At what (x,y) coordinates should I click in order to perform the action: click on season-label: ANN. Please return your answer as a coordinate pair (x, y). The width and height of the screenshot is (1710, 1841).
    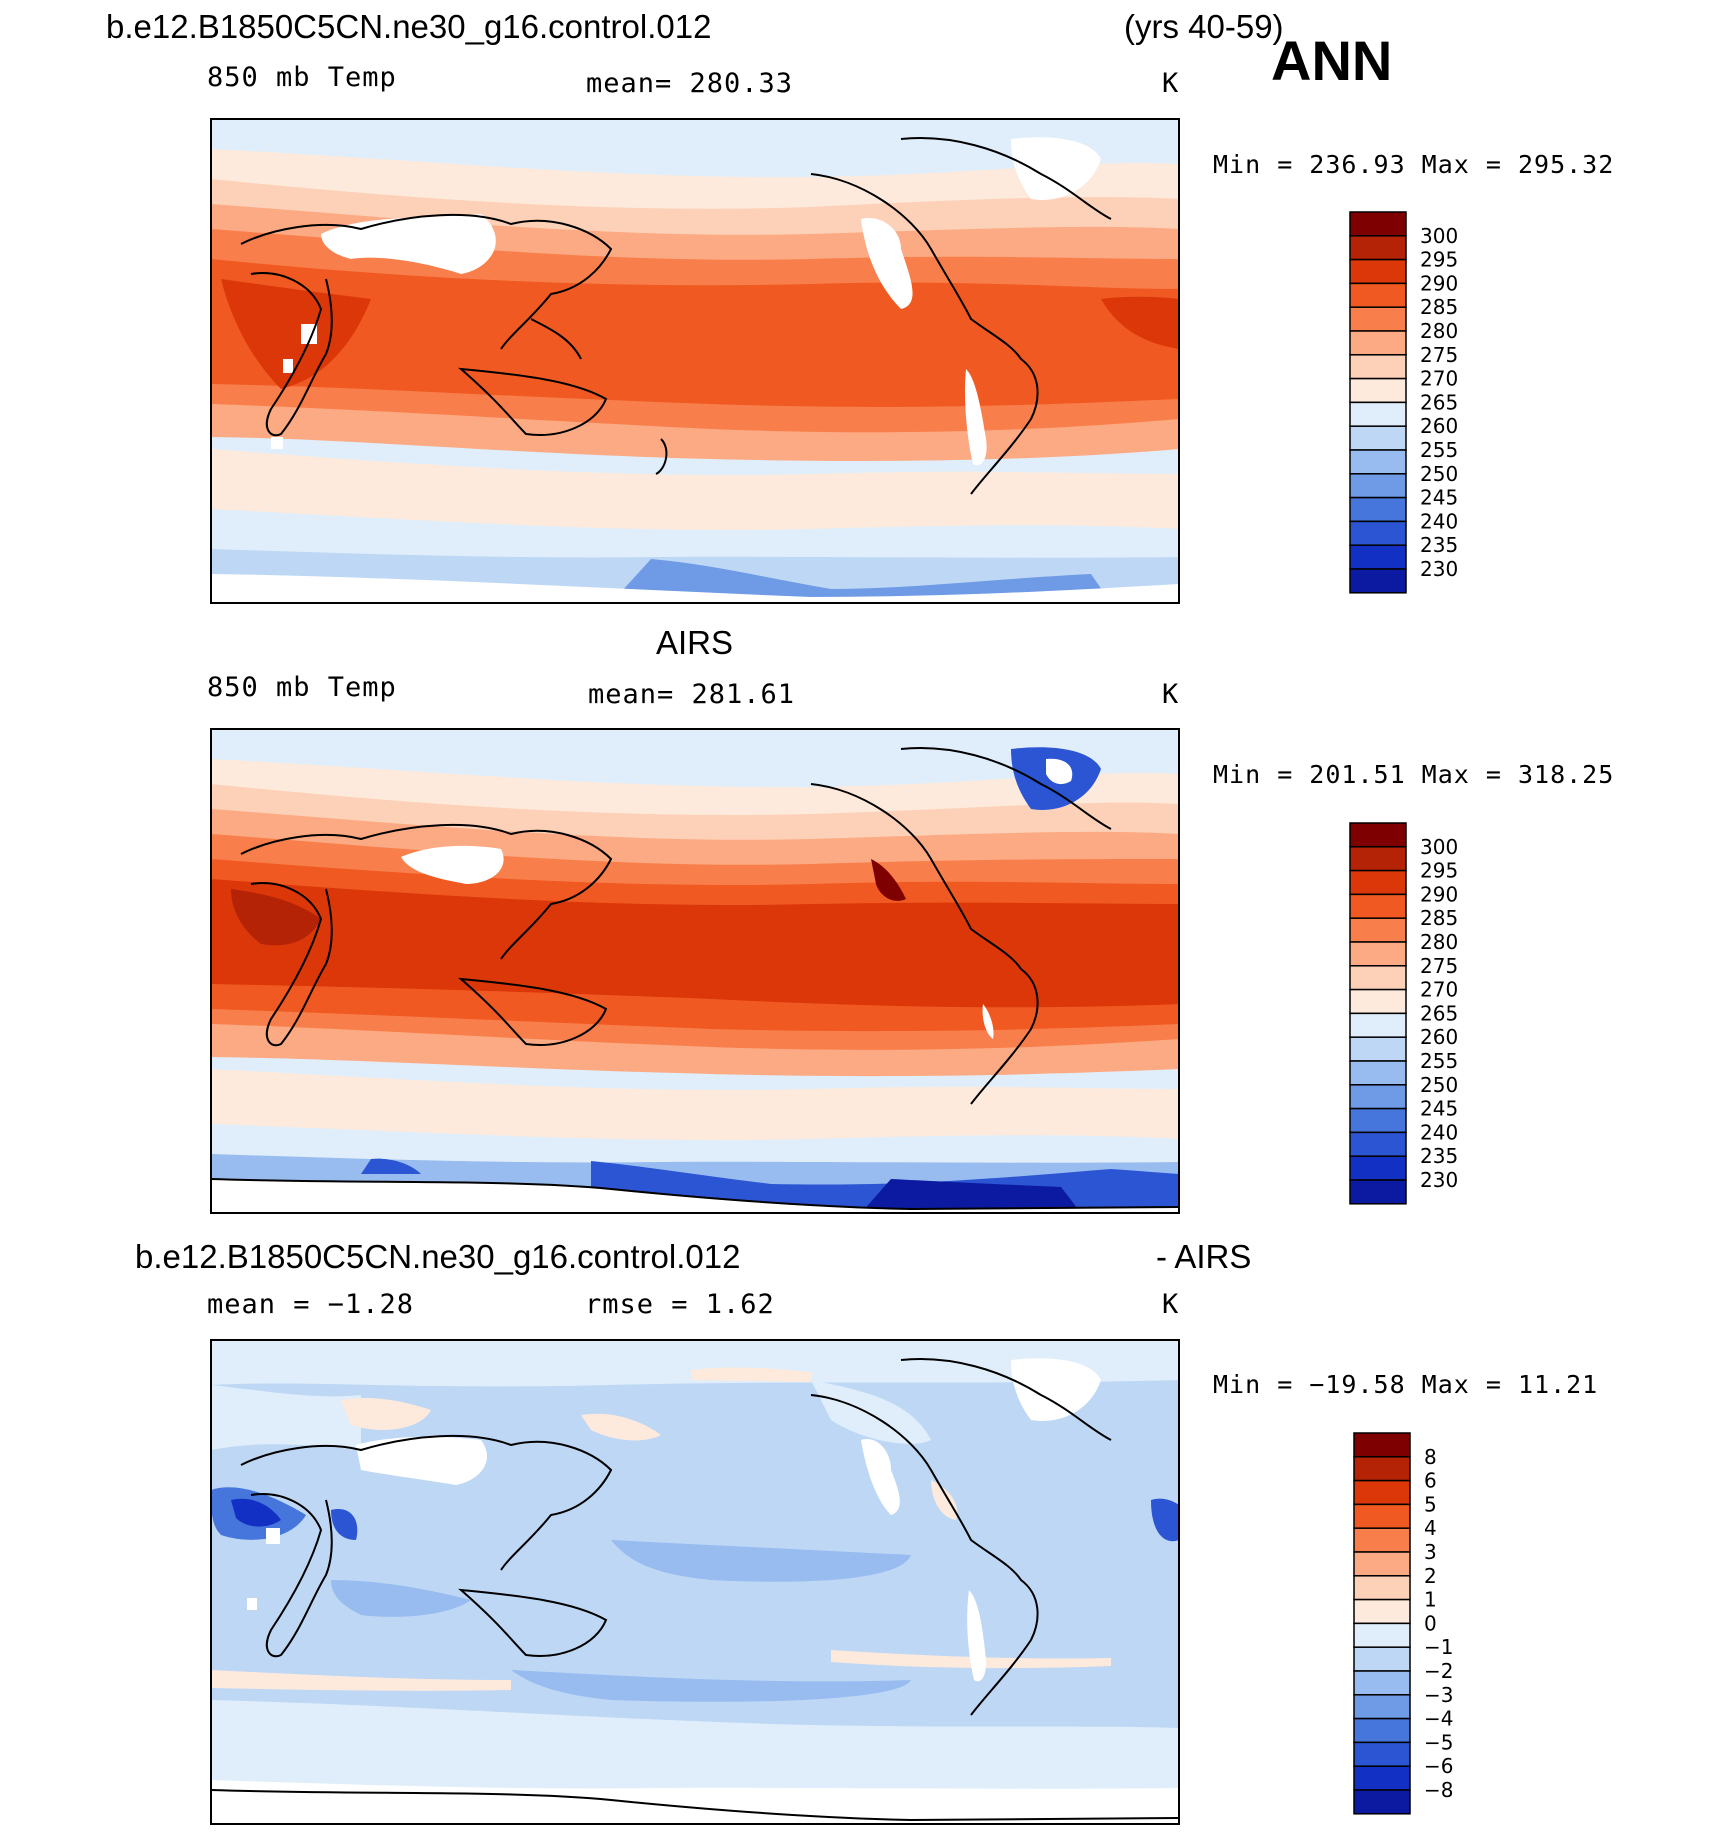
    Looking at the image, I should click on (1332, 60).